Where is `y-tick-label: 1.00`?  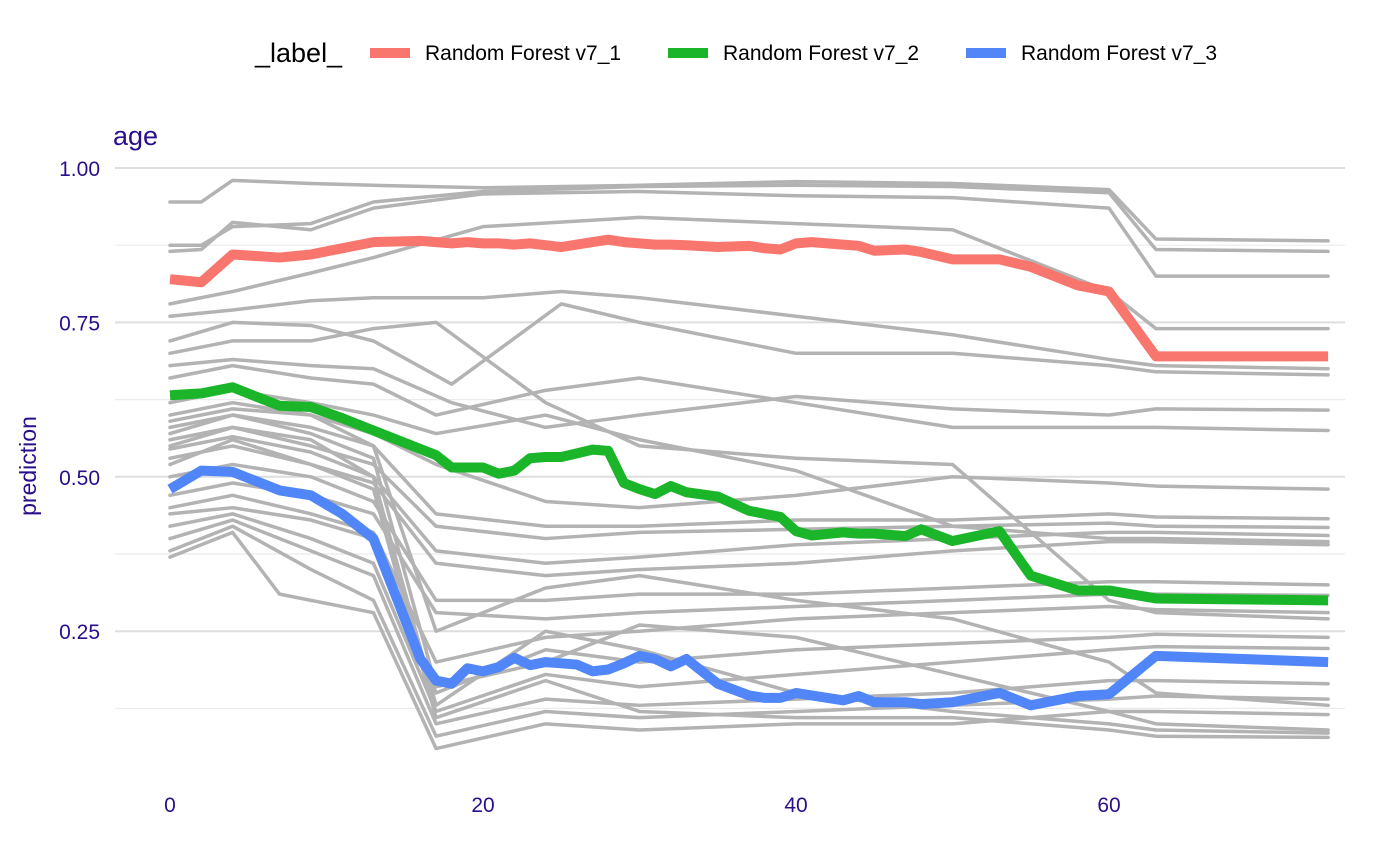
y-tick-label: 1.00 is located at coordinates (79, 169).